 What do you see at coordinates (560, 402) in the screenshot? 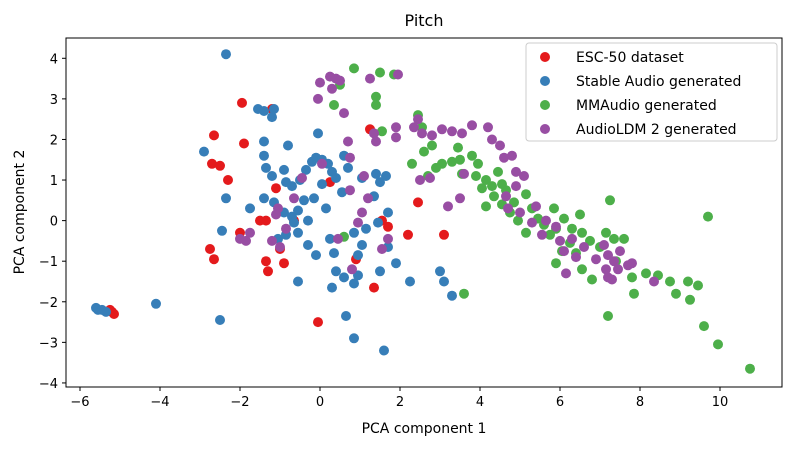
I see `x-tick-label-6: 6` at bounding box center [560, 402].